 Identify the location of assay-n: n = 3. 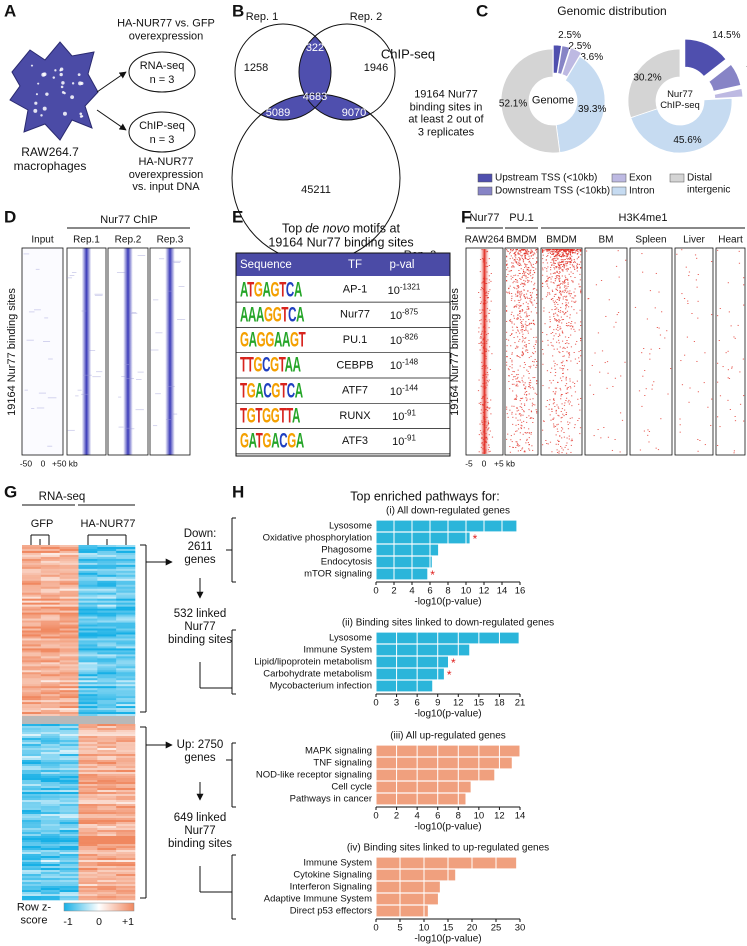
(162, 140).